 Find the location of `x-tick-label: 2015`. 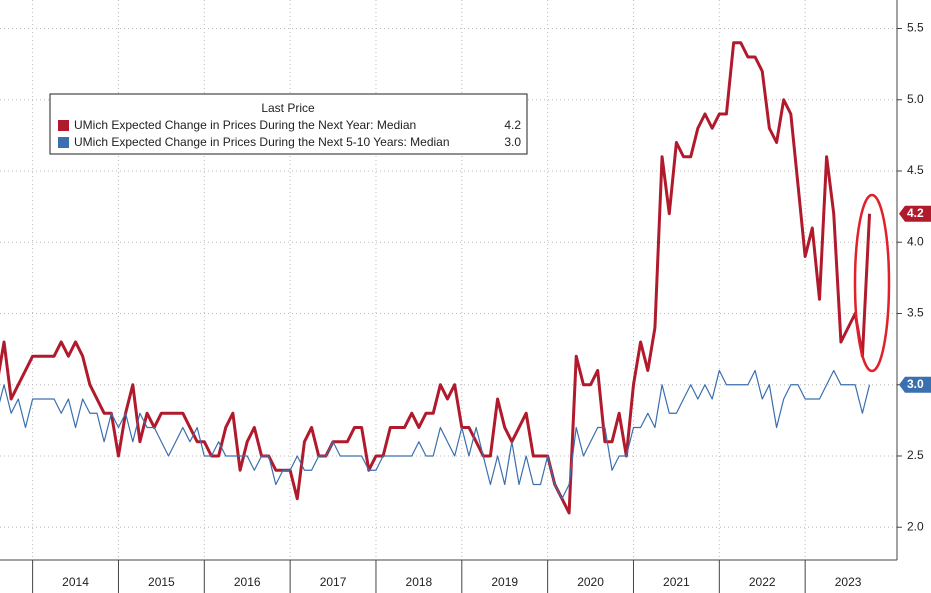

x-tick-label: 2015 is located at coordinates (161, 582).